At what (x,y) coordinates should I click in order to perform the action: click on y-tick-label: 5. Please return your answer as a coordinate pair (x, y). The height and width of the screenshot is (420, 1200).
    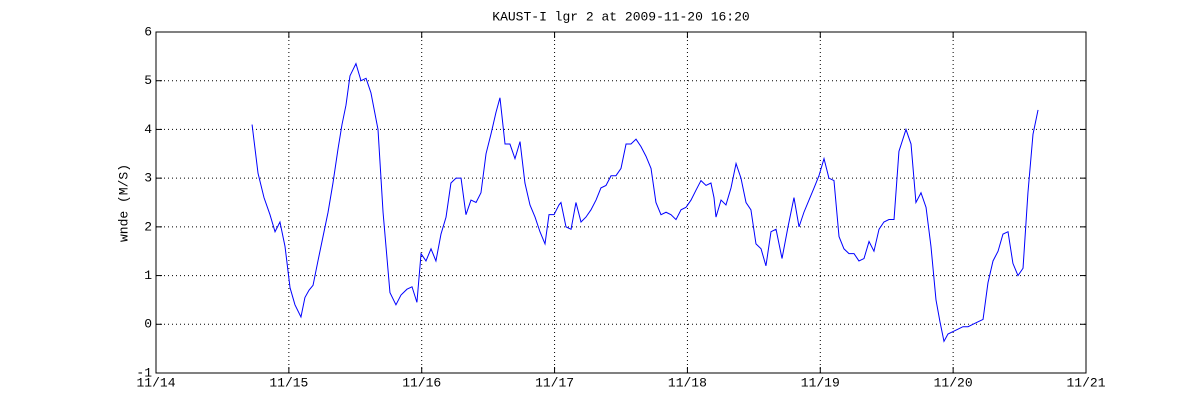
    Looking at the image, I should click on (148, 80).